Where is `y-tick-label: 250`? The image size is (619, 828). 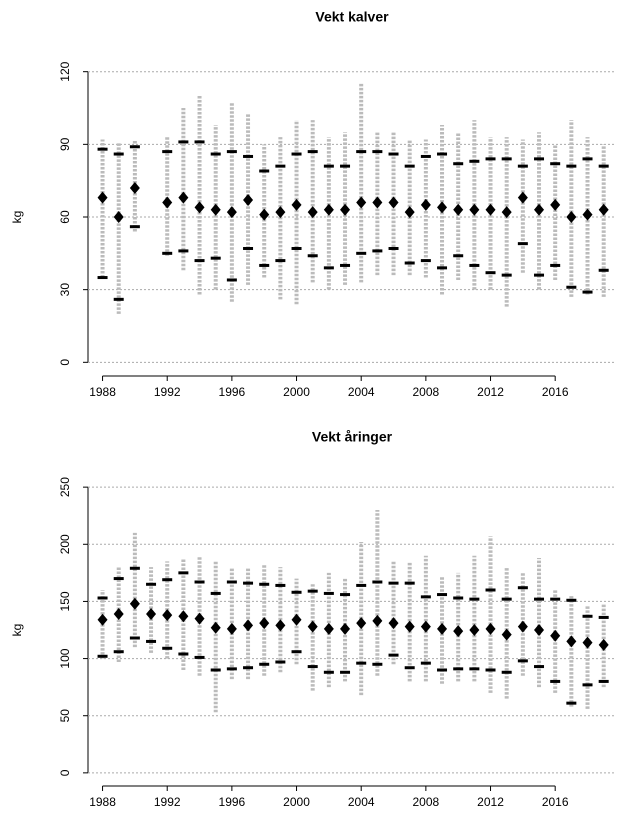 y-tick-label: 250 is located at coordinates (65, 487).